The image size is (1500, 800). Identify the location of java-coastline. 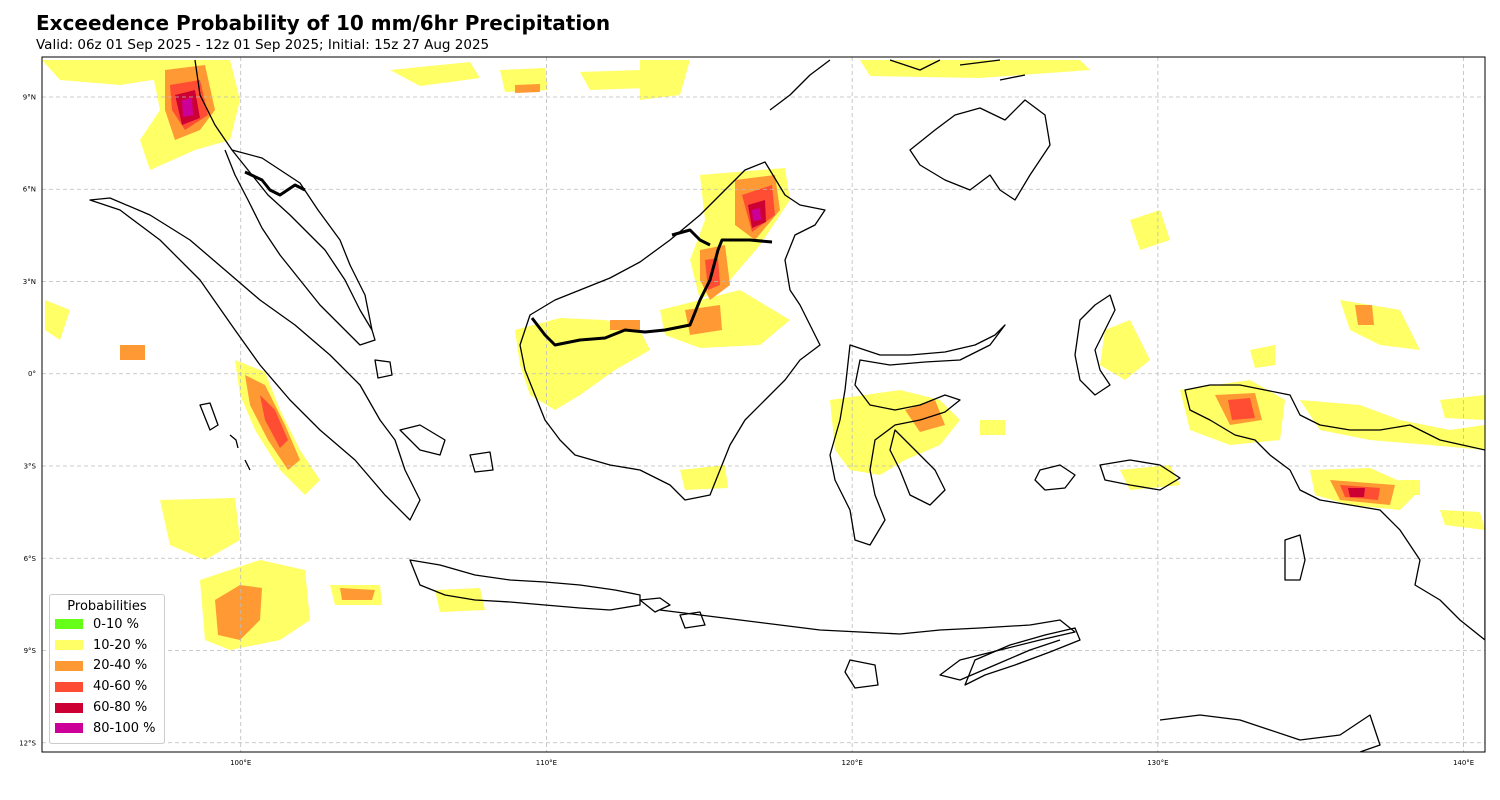
(525, 585).